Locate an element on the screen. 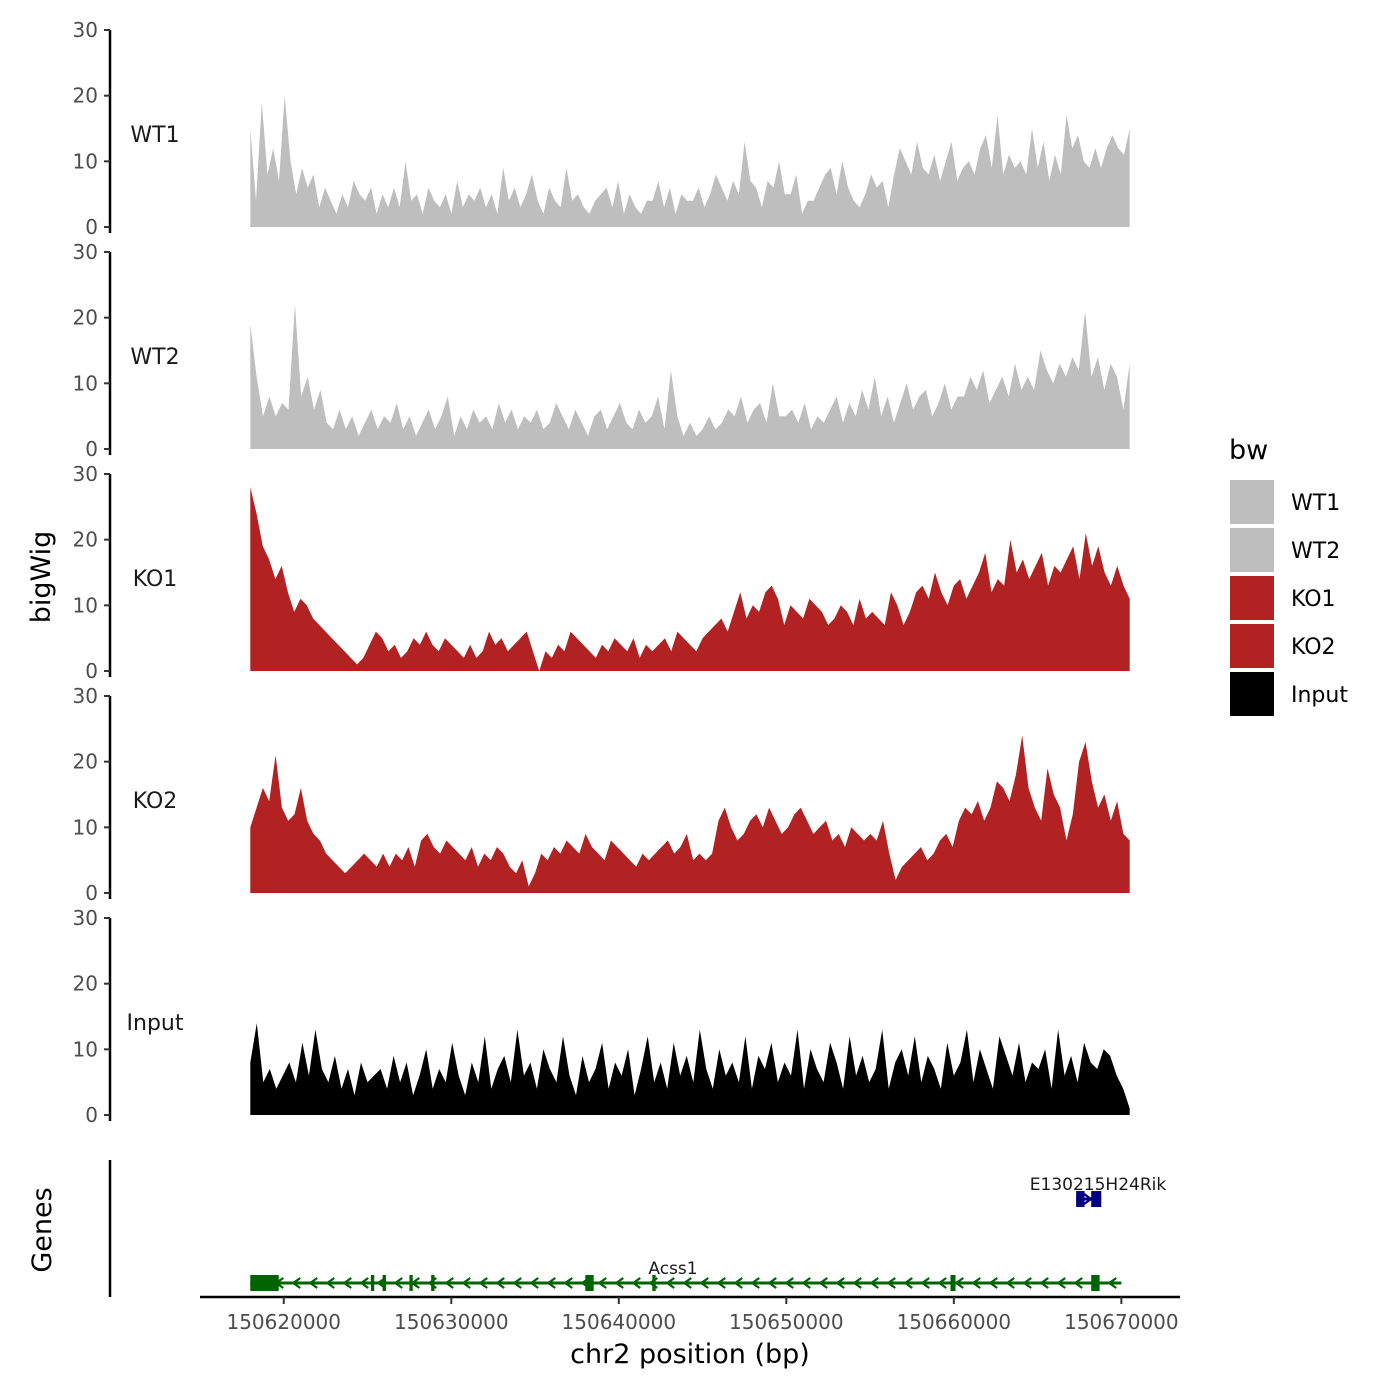 The width and height of the screenshot is (1400, 1400). track-input: 0 10 20 30 Input is located at coordinates (601, 1016).